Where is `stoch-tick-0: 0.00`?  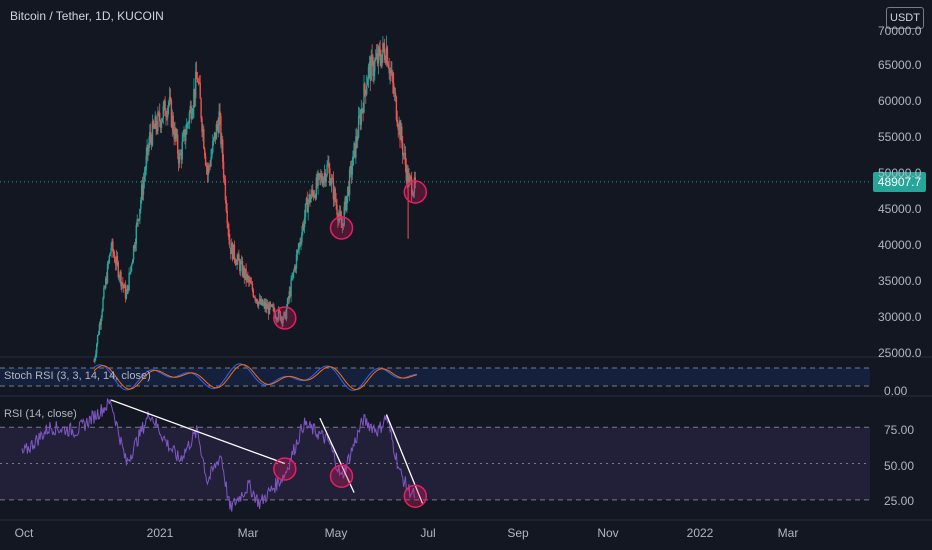 stoch-tick-0: 0.00 is located at coordinates (896, 391).